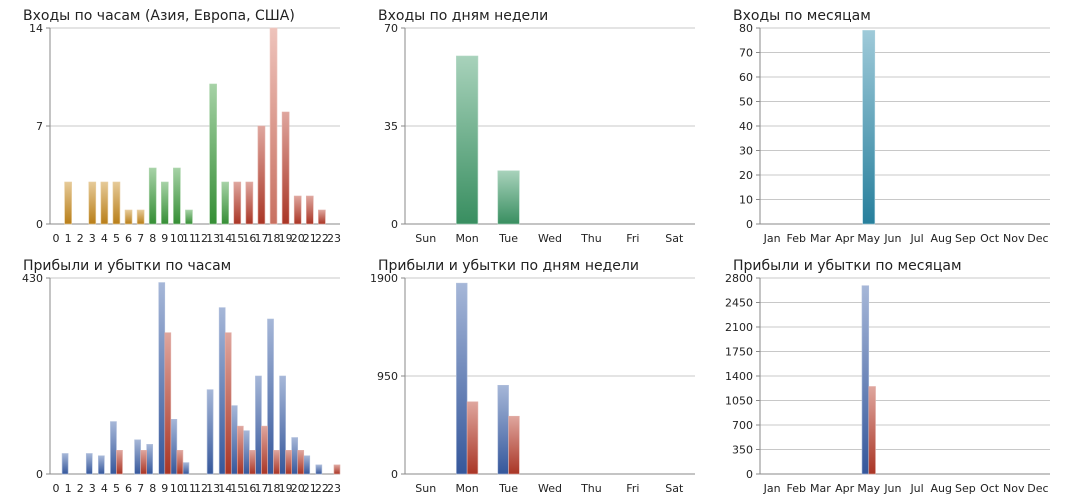 This screenshot has width=1075, height=500. Describe the element at coordinates (68, 238) in the screenshot. I see `x-tick-label: 1` at that location.